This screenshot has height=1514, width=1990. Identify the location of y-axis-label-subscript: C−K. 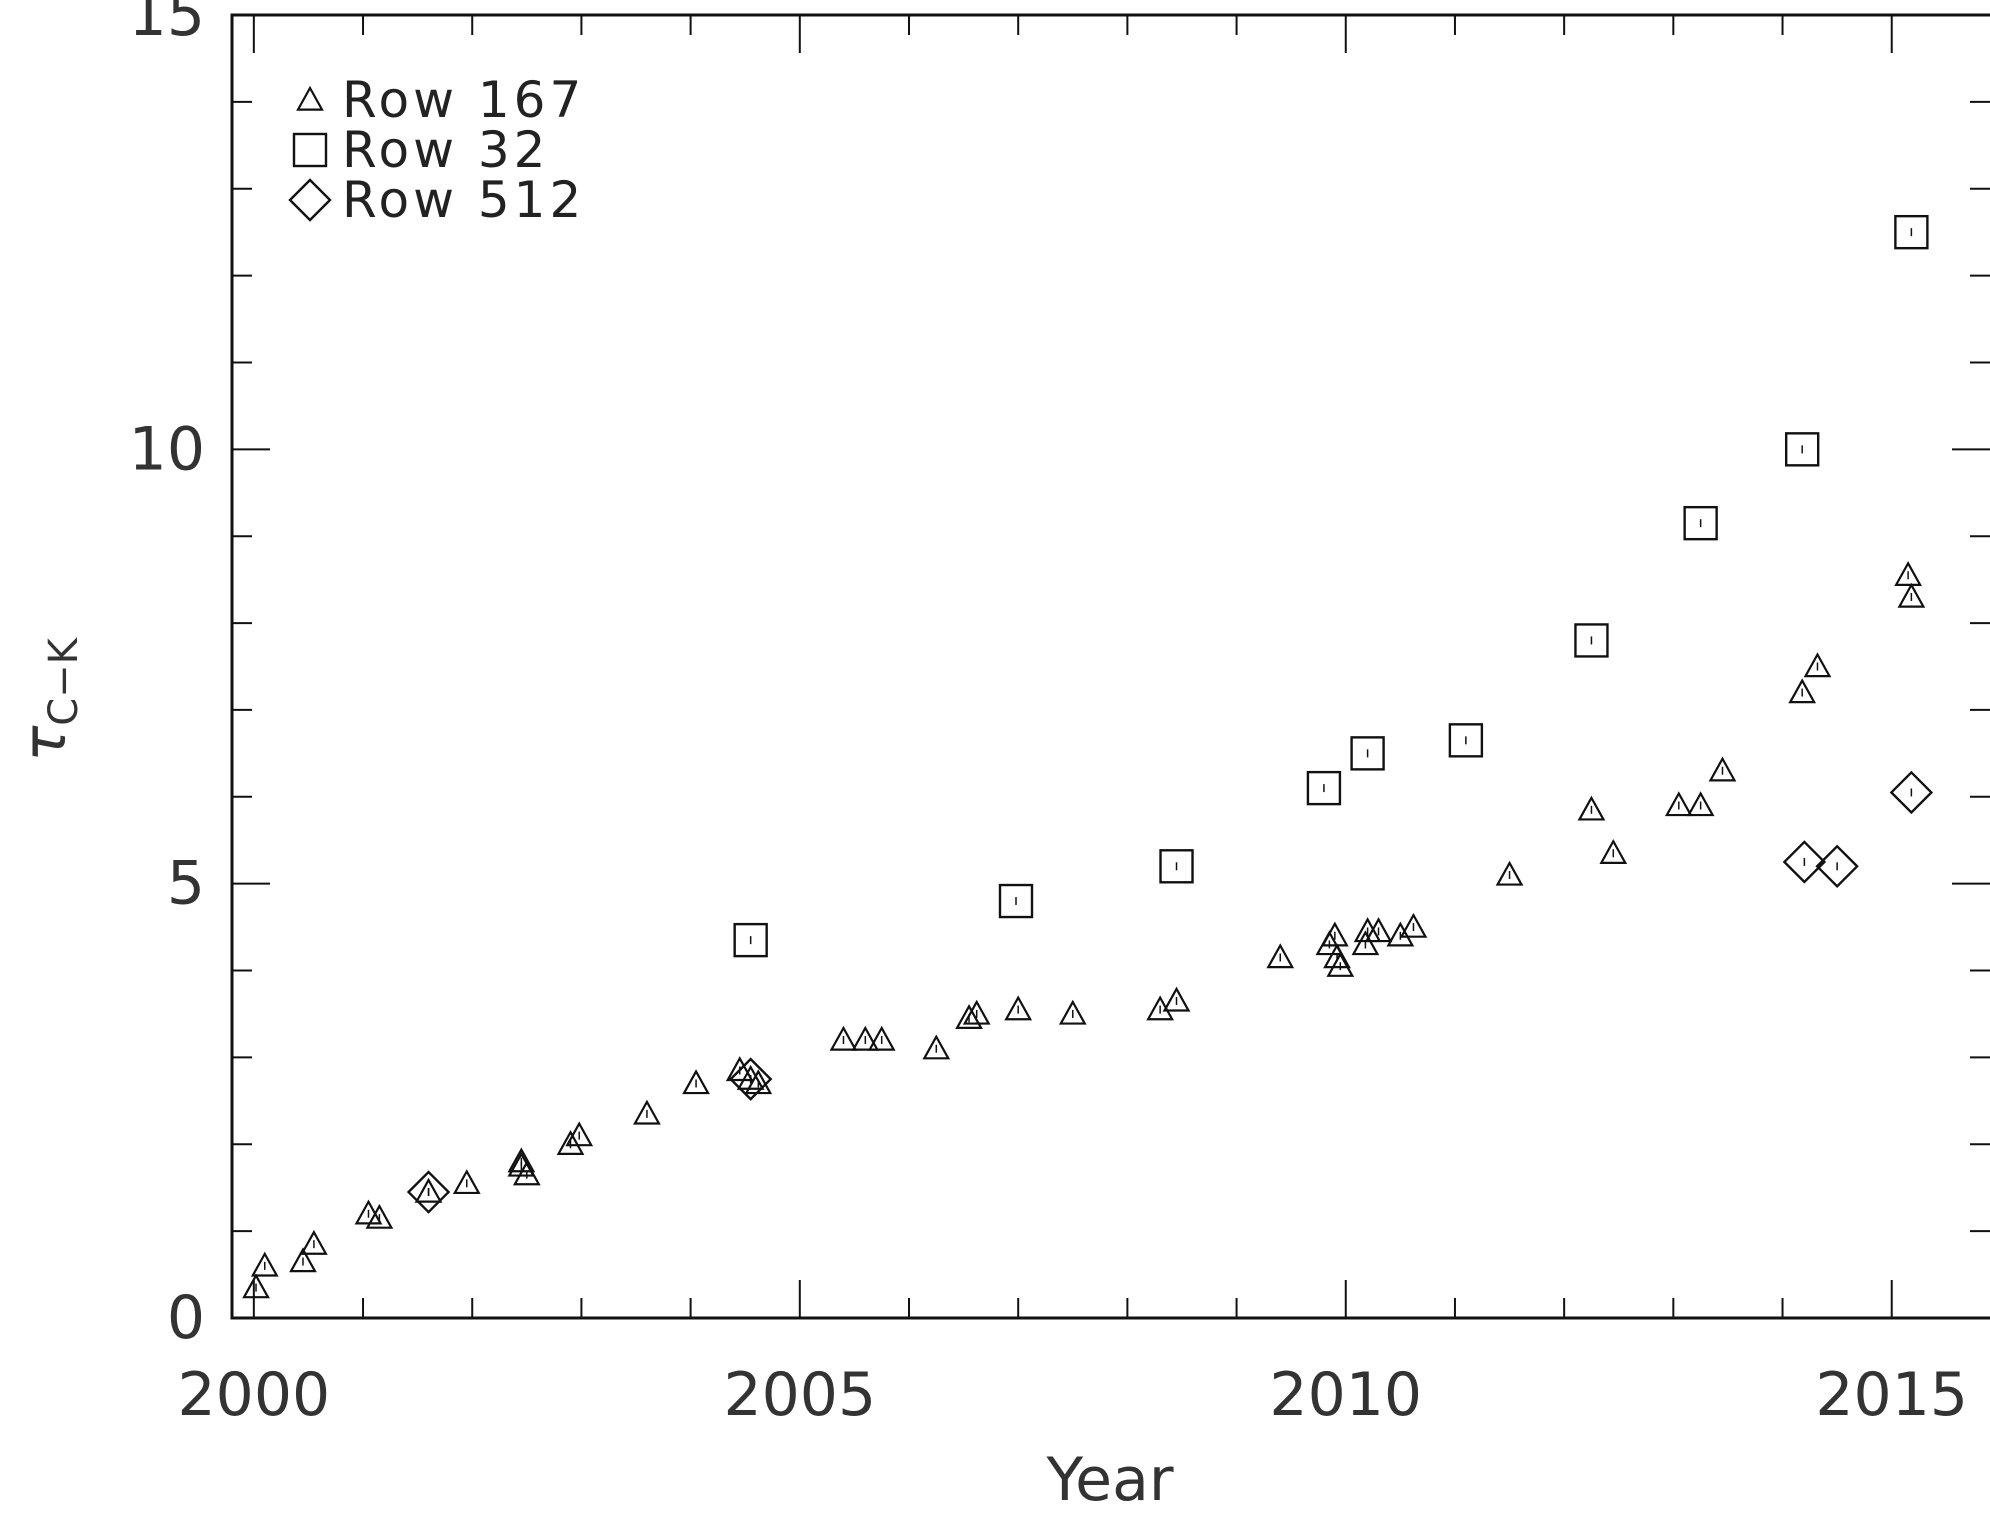
(64, 680).